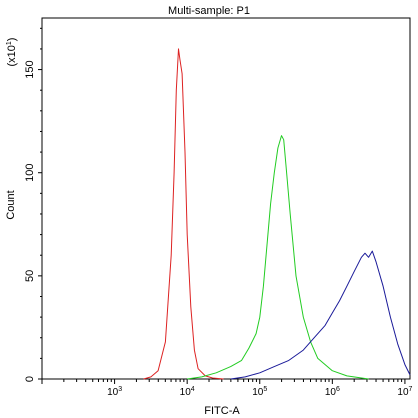  Describe the element at coordinates (9, 43) in the screenshot. I see `y-multiplier-exponent: 1` at that location.